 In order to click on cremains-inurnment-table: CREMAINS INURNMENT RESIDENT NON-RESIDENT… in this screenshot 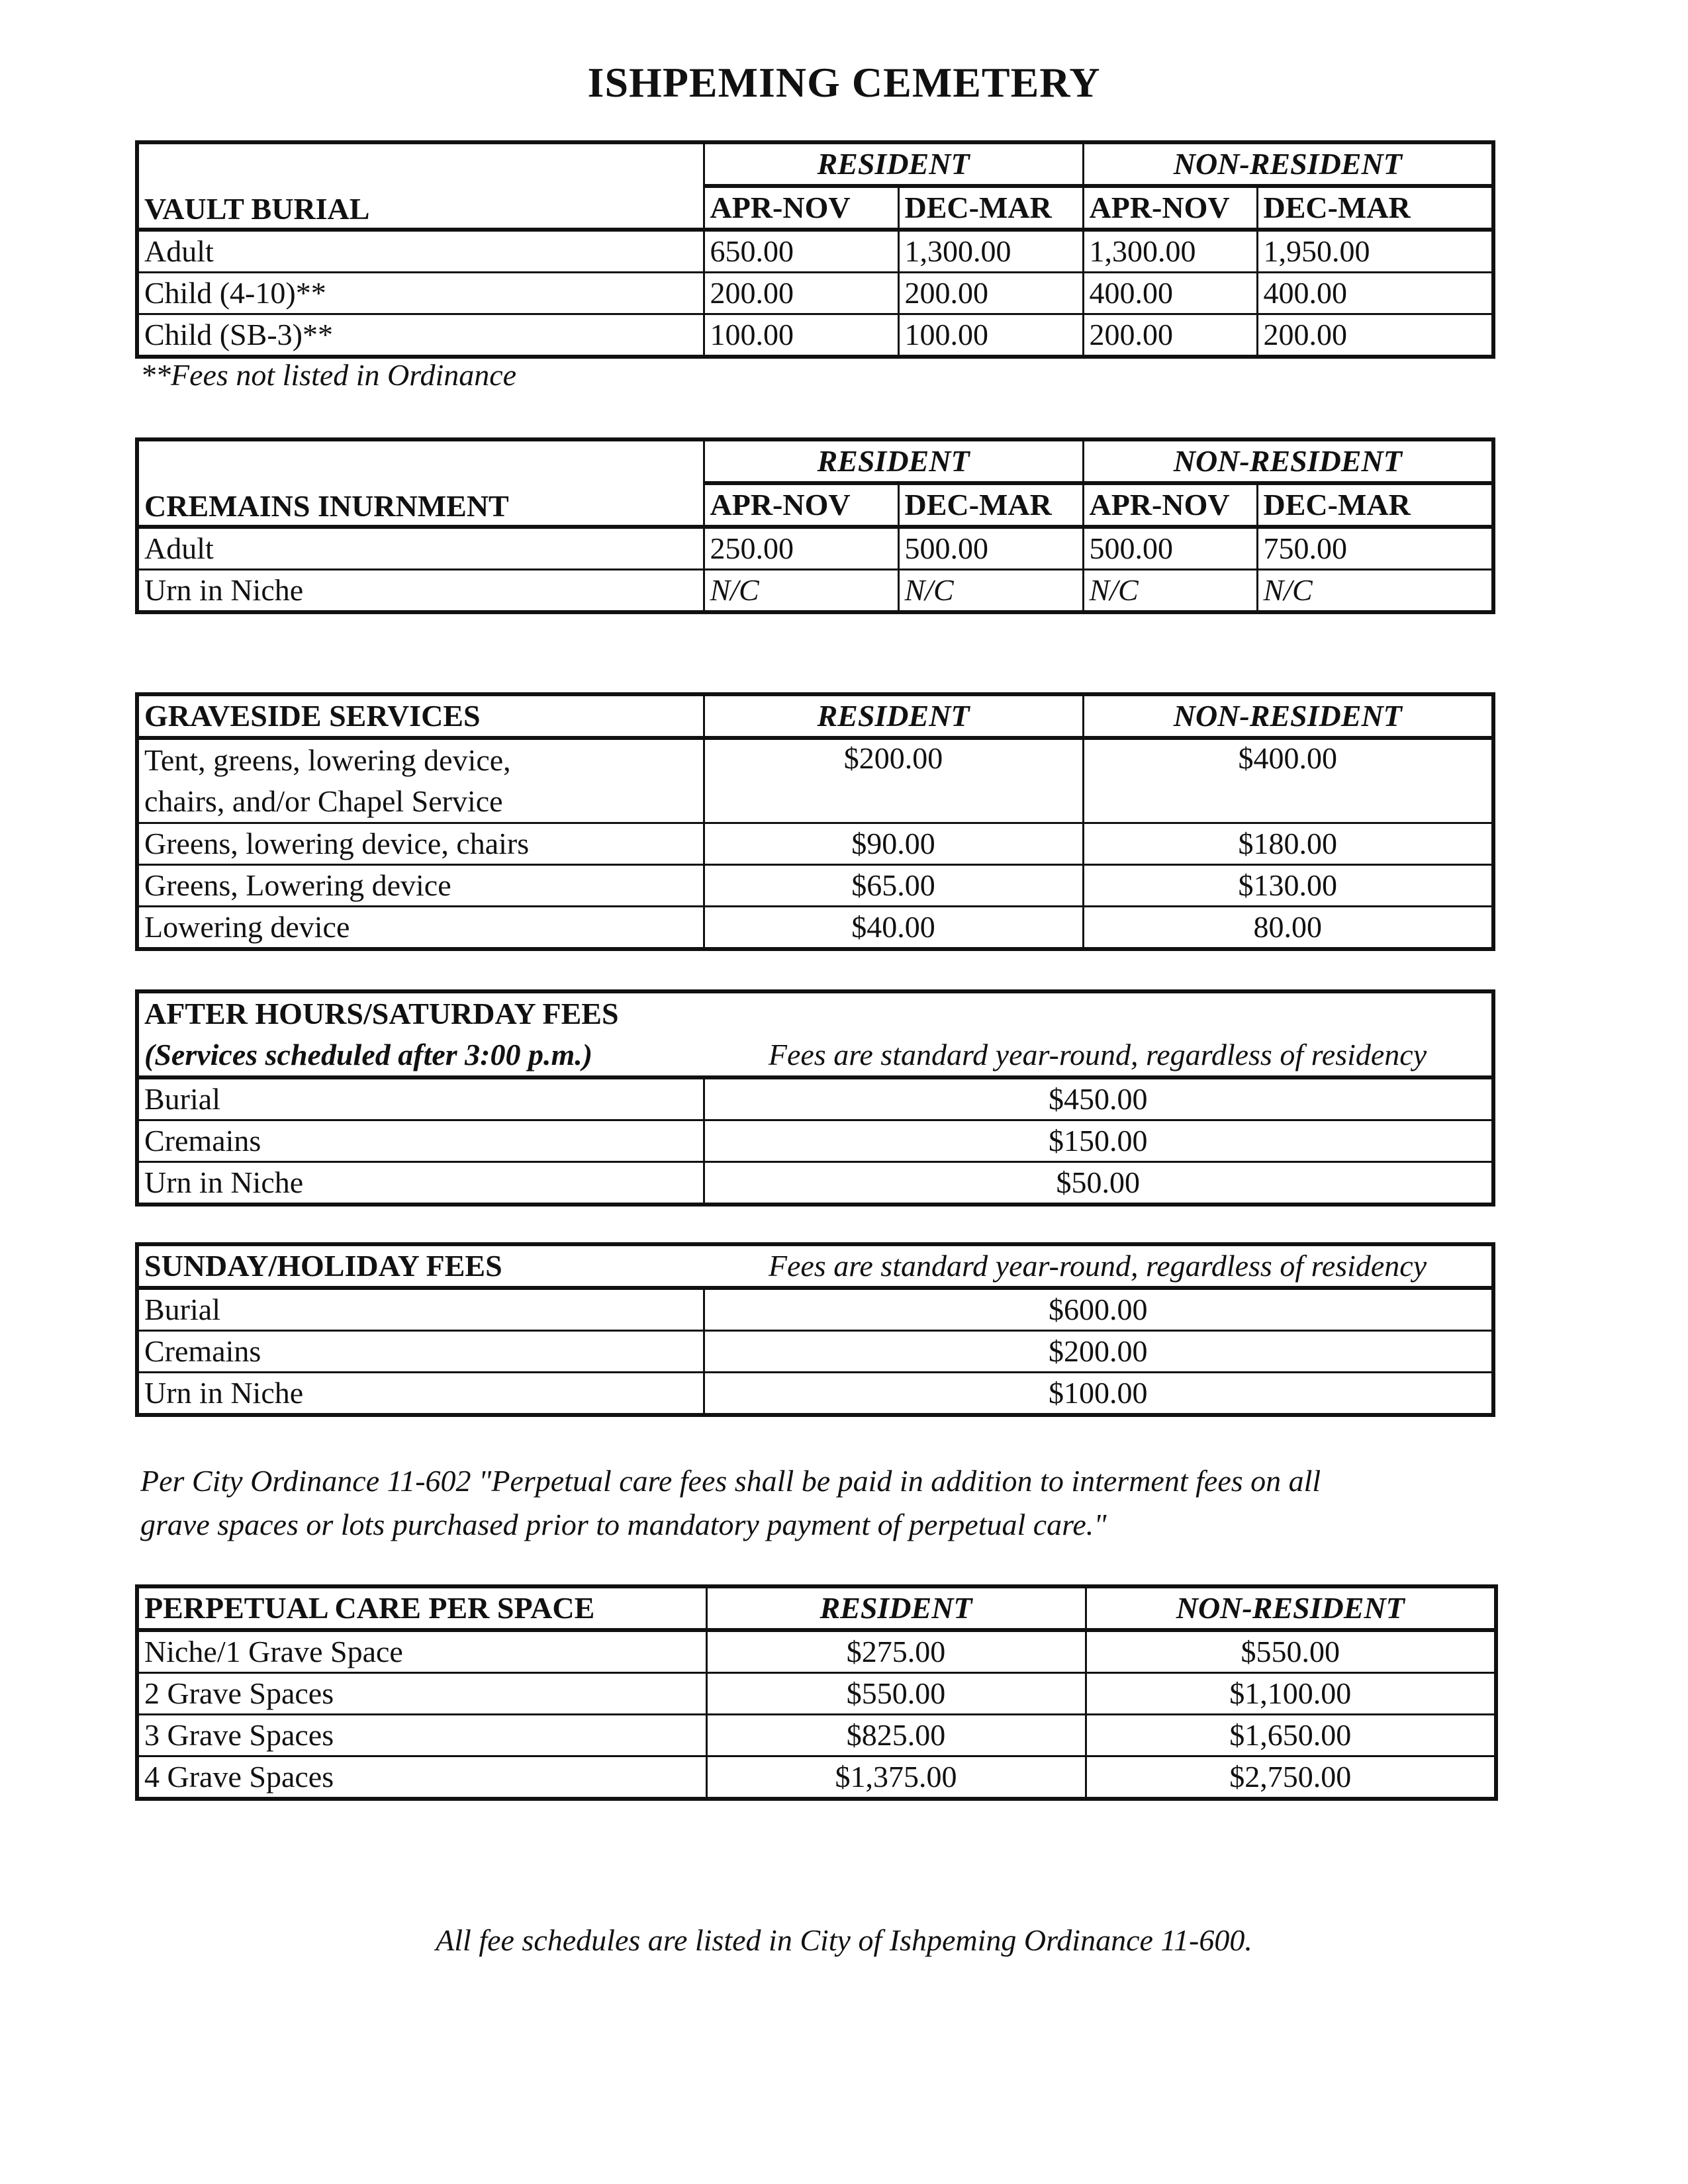, I will do `click(815, 525)`.